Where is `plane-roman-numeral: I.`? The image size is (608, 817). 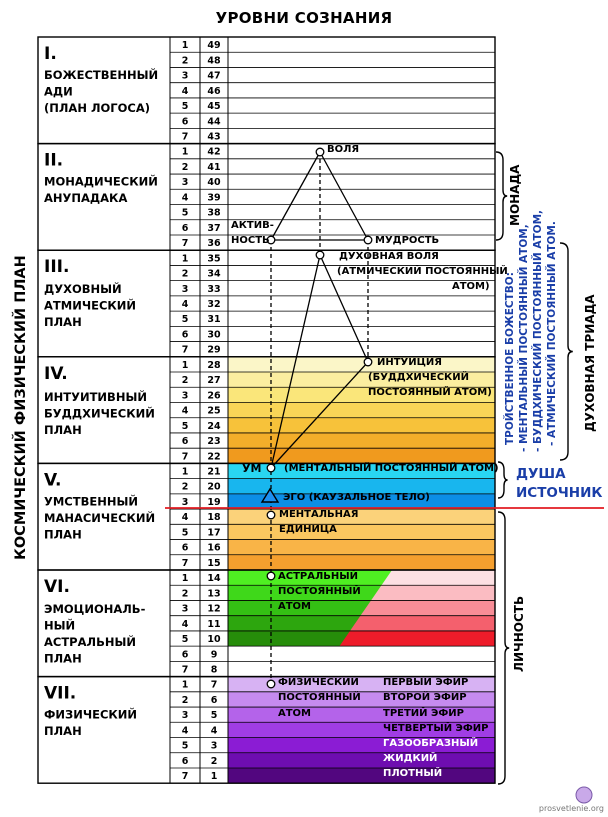 plane-roman-numeral: I. is located at coordinates (50, 54).